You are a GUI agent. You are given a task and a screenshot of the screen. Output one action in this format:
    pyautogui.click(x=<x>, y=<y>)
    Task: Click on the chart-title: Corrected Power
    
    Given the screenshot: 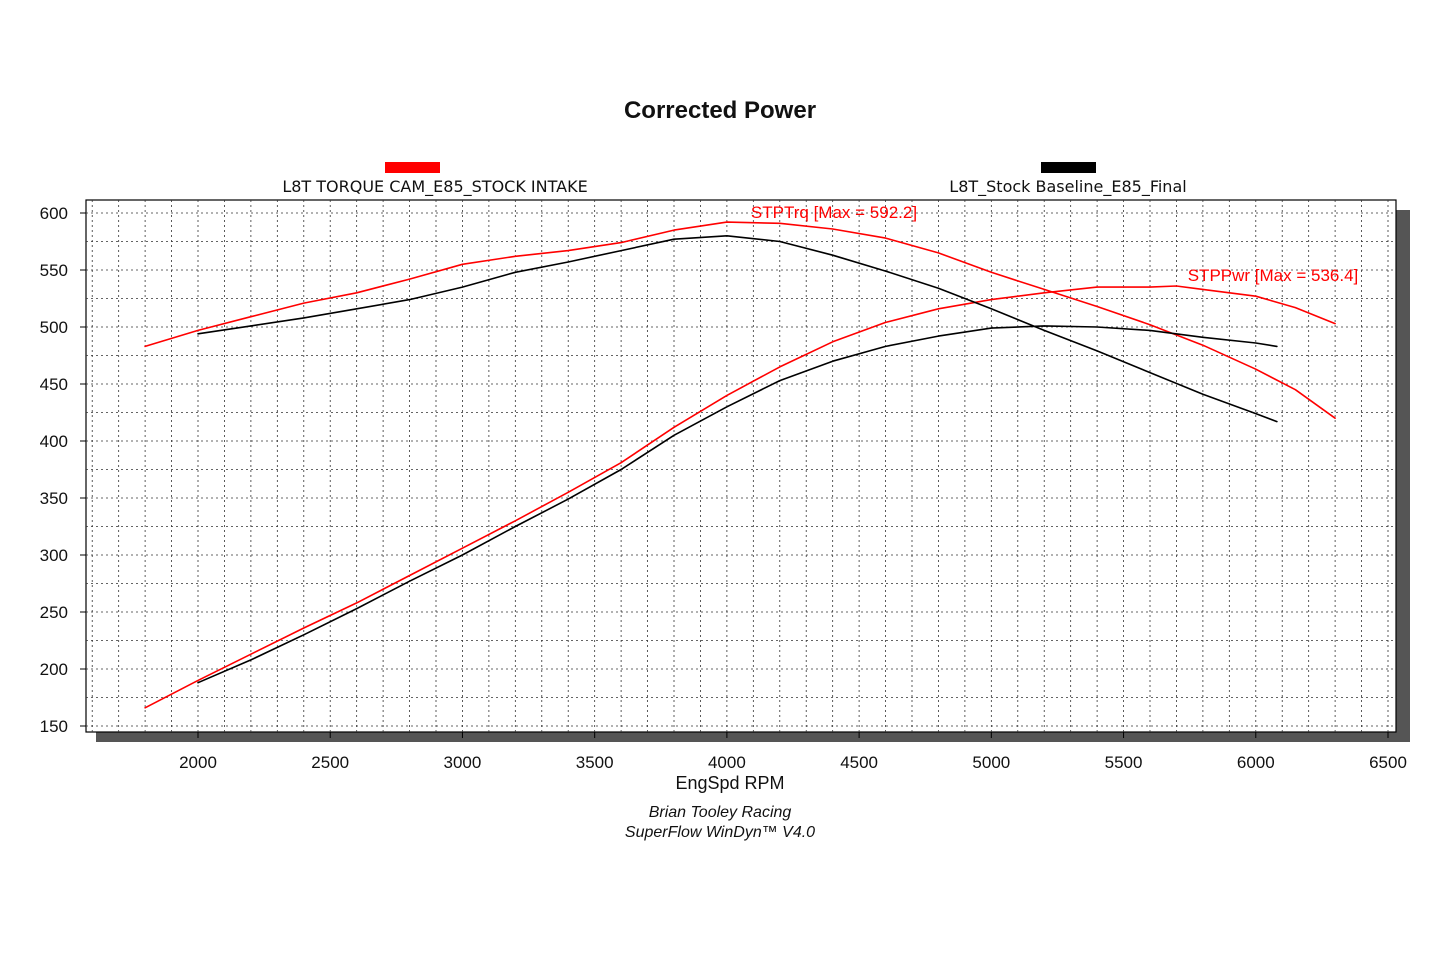 What is the action you would take?
    pyautogui.click(x=720, y=110)
    